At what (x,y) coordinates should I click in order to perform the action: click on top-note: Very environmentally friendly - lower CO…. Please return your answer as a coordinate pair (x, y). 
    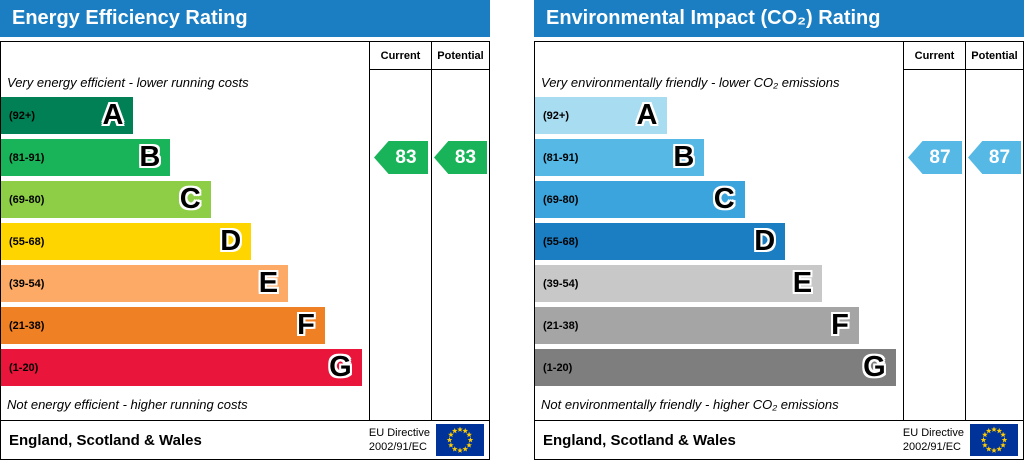
    Looking at the image, I should click on (690, 82).